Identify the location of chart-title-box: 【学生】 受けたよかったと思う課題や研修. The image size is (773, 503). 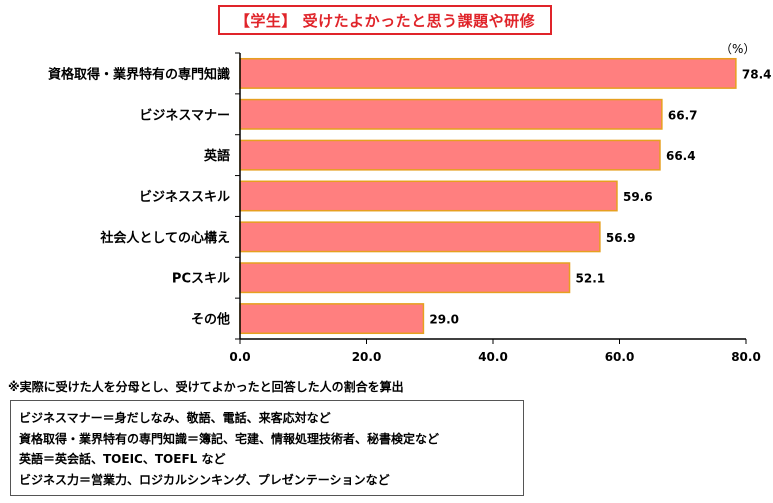
(385, 20).